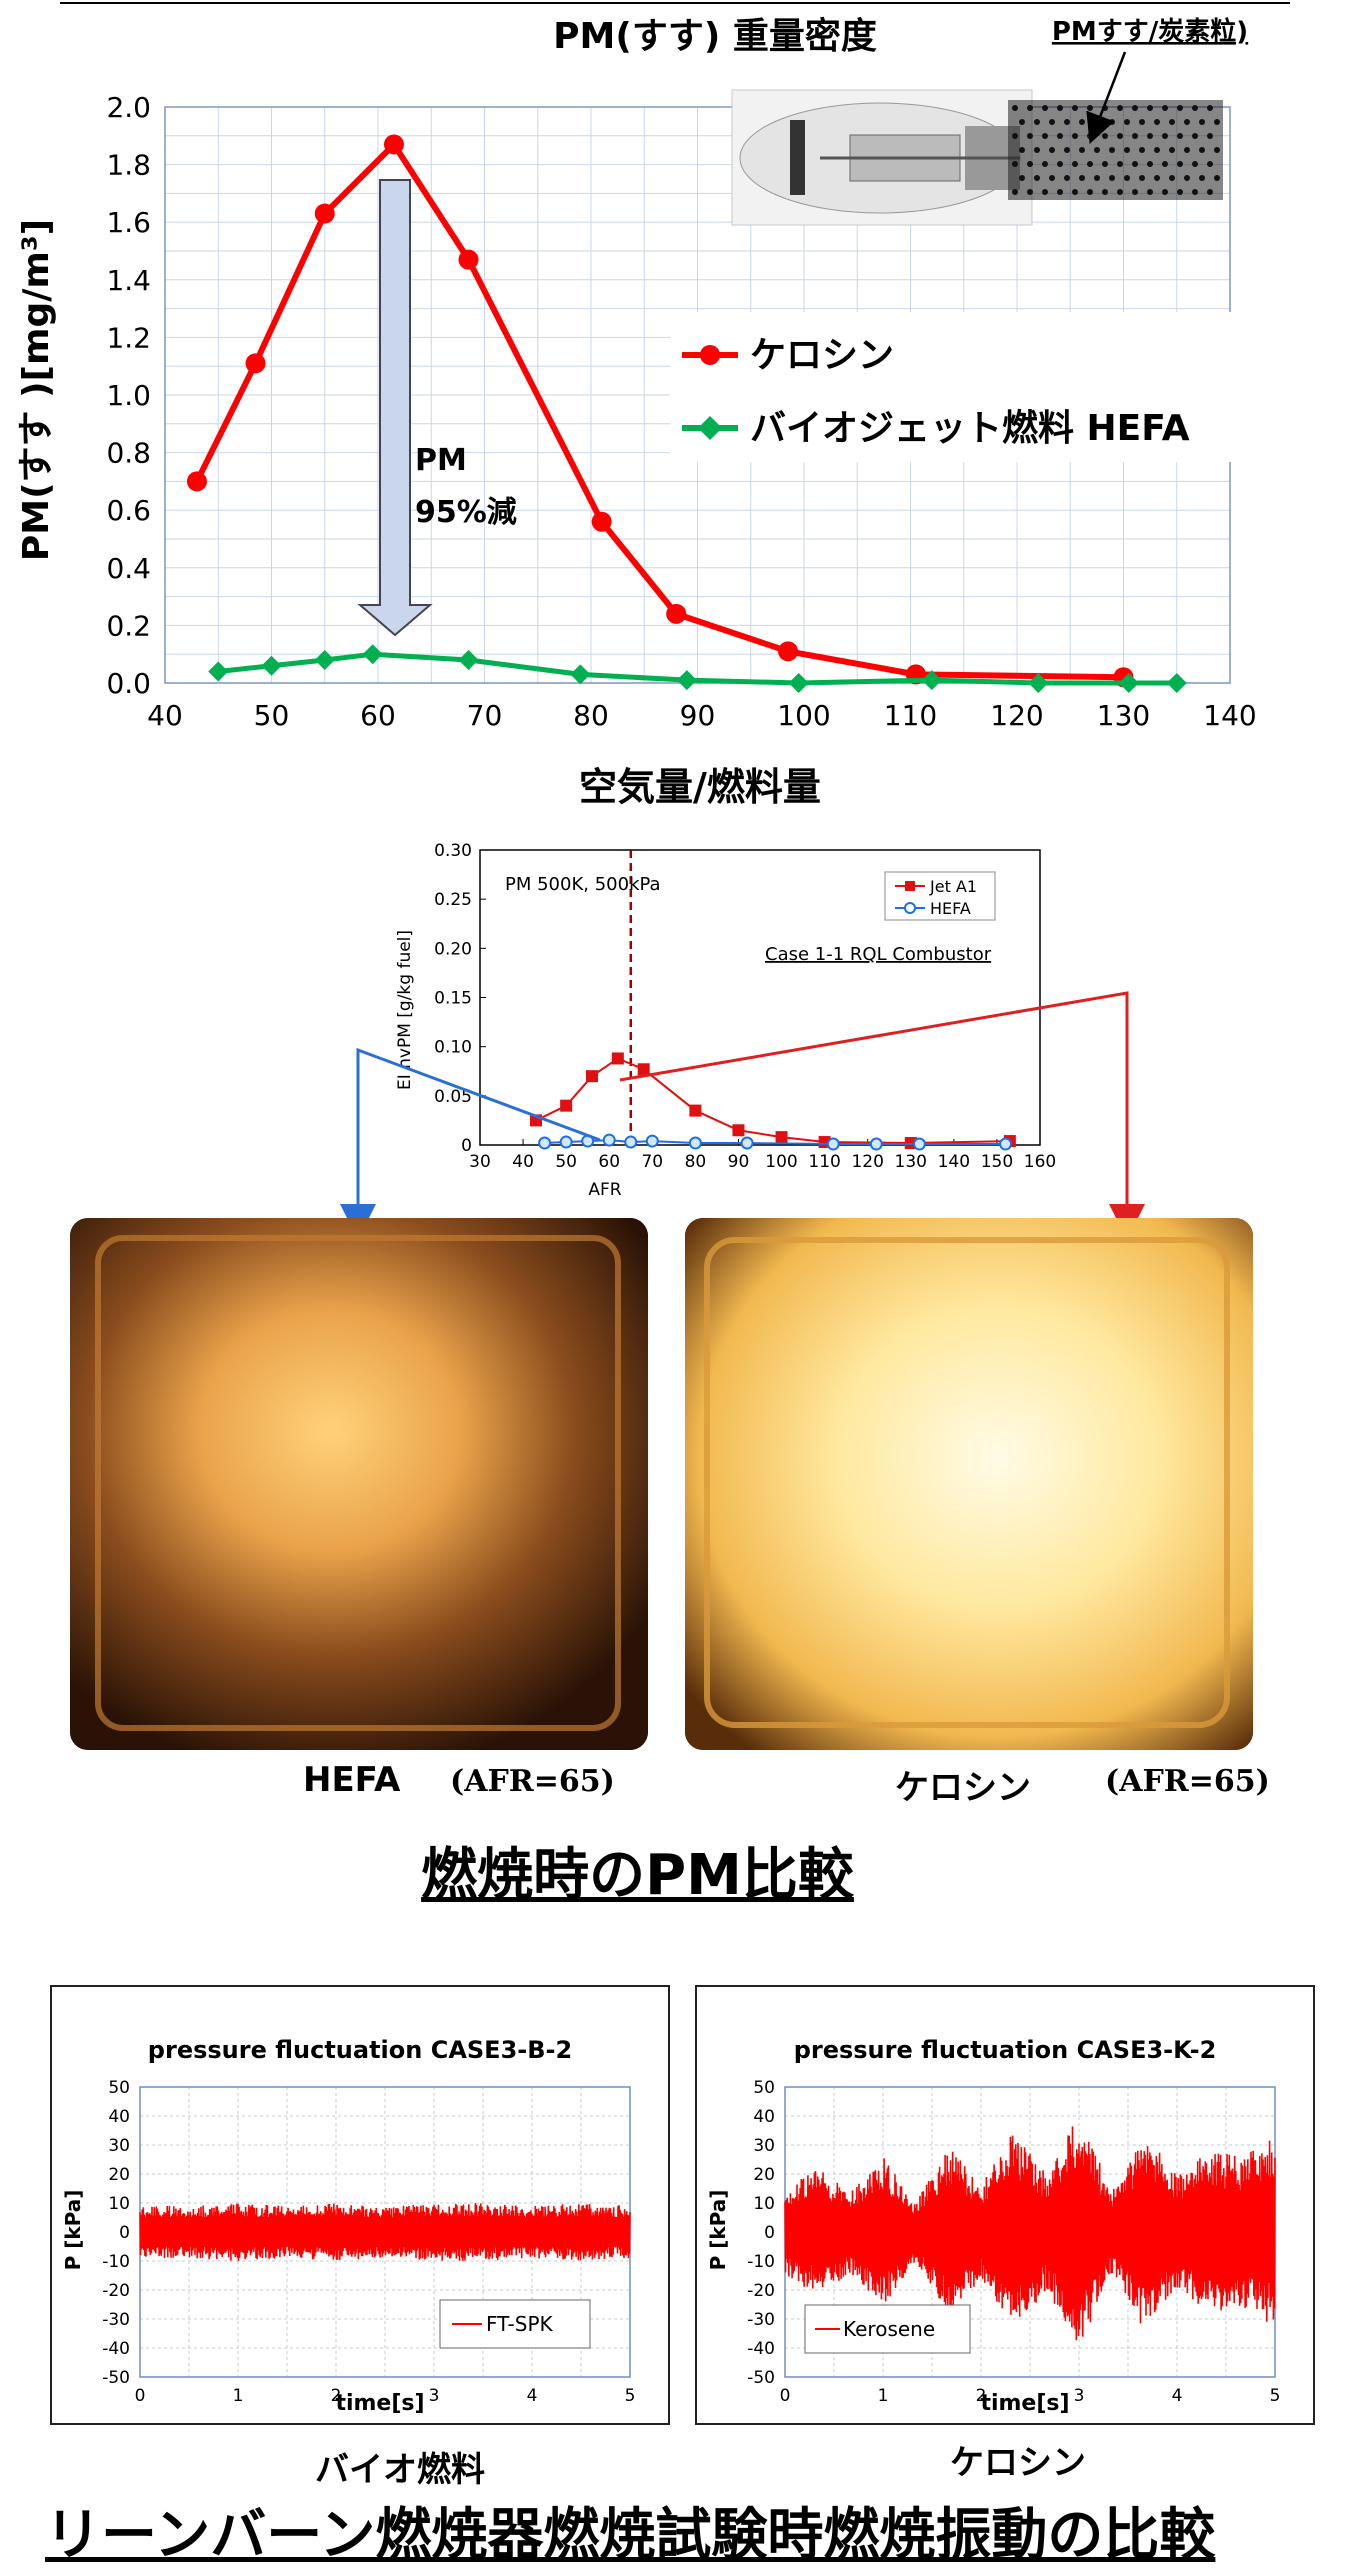 This screenshot has width=1355, height=2571. What do you see at coordinates (352, 1780) in the screenshot?
I see `hefa-photo-label: HEFA` at bounding box center [352, 1780].